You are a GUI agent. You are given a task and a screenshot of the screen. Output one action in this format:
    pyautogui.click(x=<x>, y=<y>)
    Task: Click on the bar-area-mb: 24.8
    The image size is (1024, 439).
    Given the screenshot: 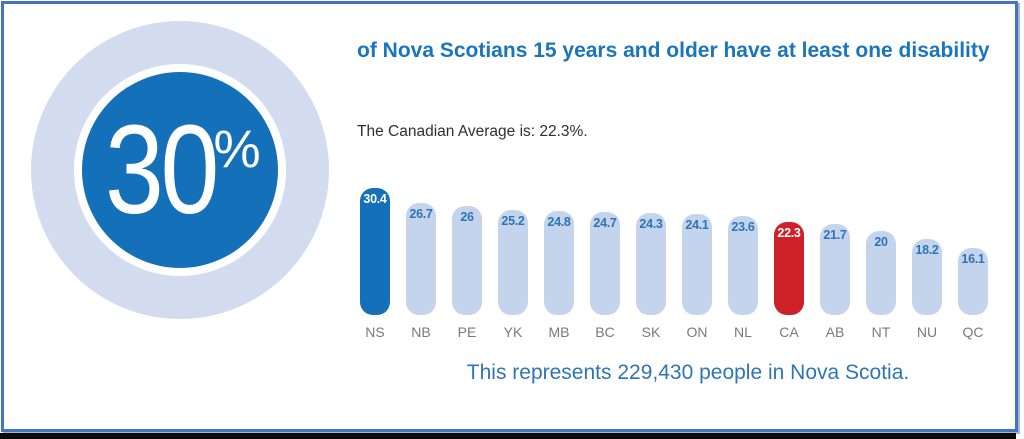 What is the action you would take?
    pyautogui.click(x=559, y=251)
    